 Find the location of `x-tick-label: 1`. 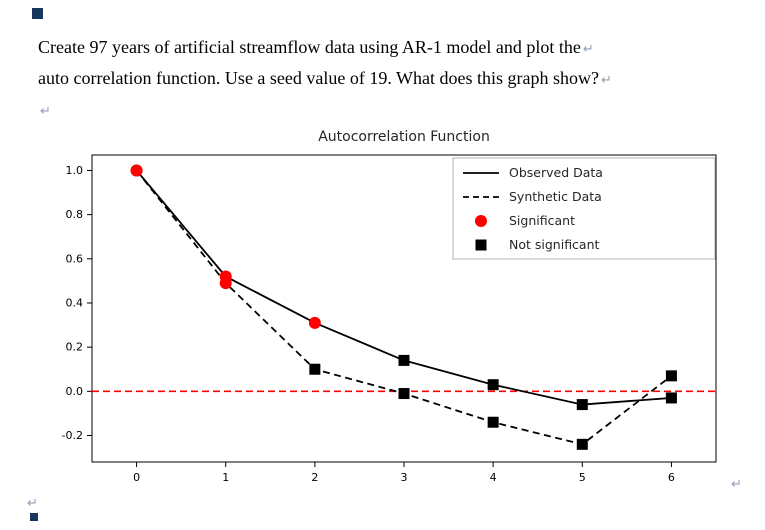

x-tick-label: 1 is located at coordinates (225, 477).